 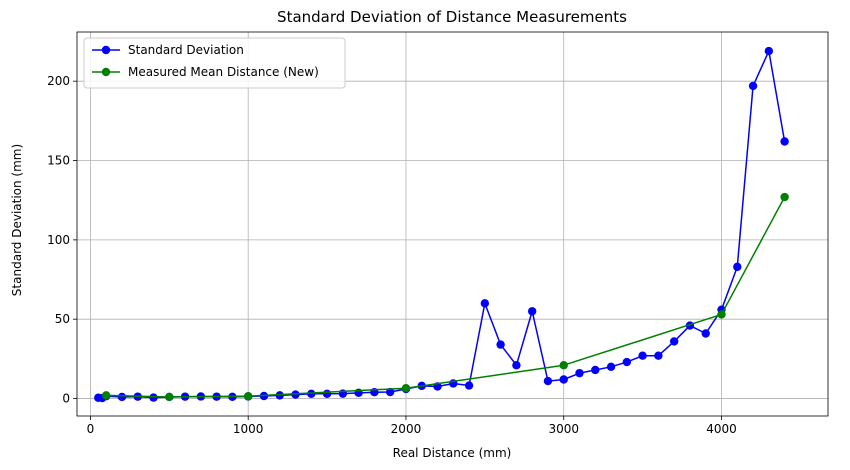 What do you see at coordinates (62, 319) in the screenshot?
I see `y-tick-label: 50` at bounding box center [62, 319].